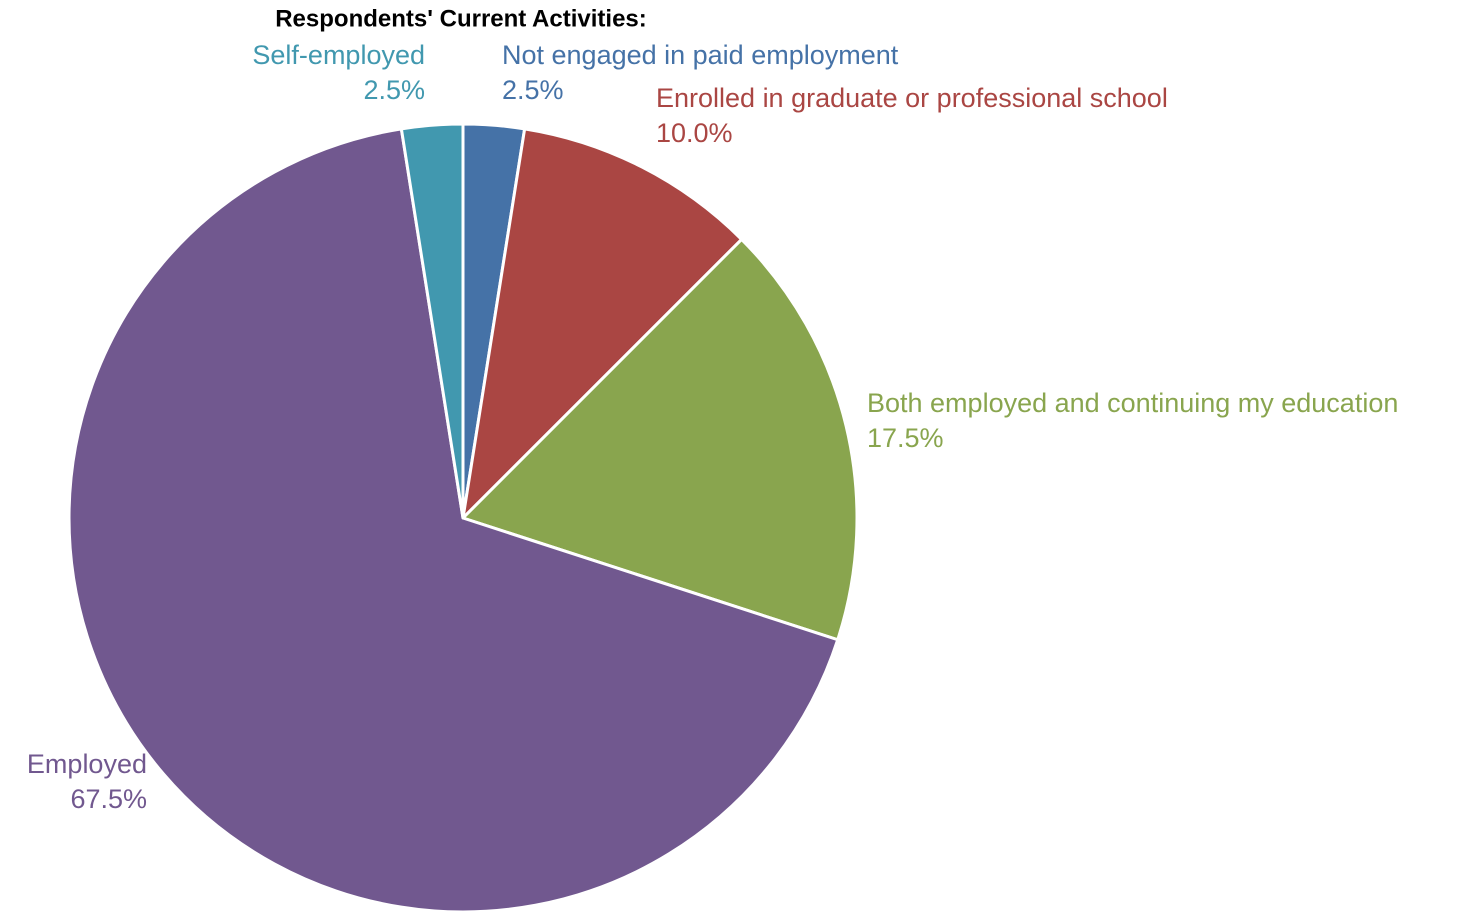 Image resolution: width=1481 pixels, height=912 pixels. What do you see at coordinates (694, 133) in the screenshot?
I see `slice-value-label: 10.0%` at bounding box center [694, 133].